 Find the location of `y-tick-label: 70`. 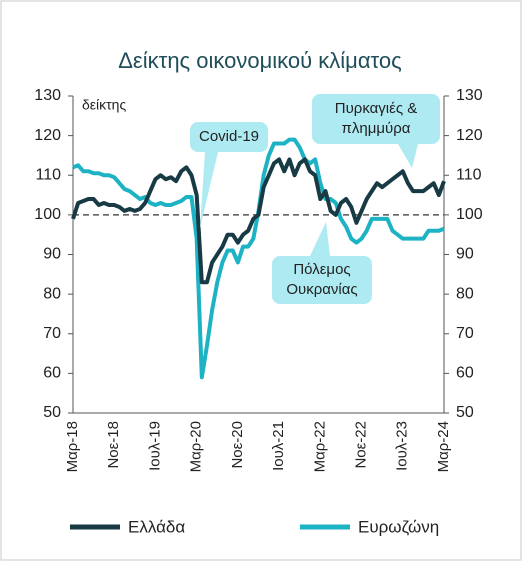

y-tick-label: 70 is located at coordinates (52, 333).